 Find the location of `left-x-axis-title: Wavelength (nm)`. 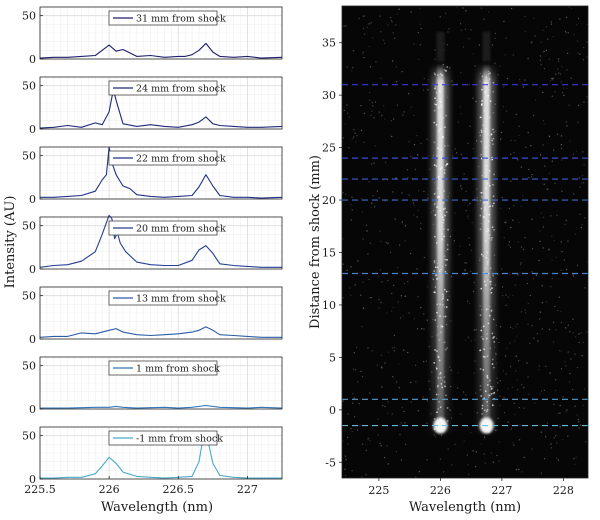

left-x-axis-title: Wavelength (nm) is located at coordinates (157, 507).